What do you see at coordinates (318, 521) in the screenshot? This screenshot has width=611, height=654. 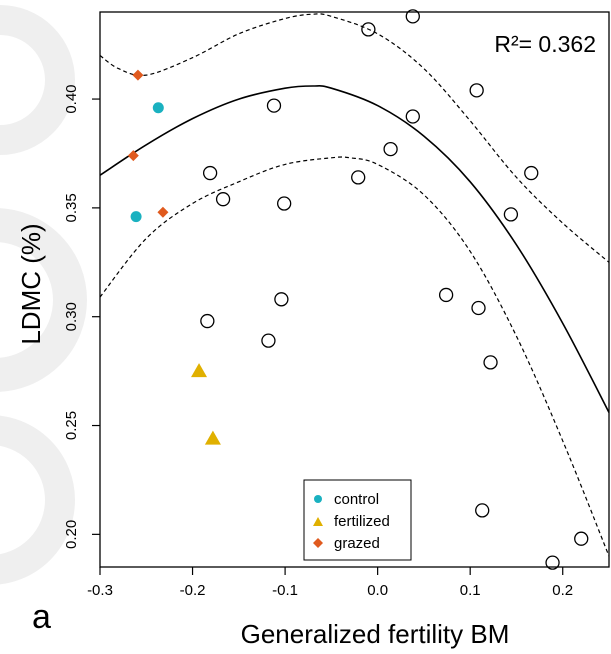 I see `legend-marker-fertilized` at bounding box center [318, 521].